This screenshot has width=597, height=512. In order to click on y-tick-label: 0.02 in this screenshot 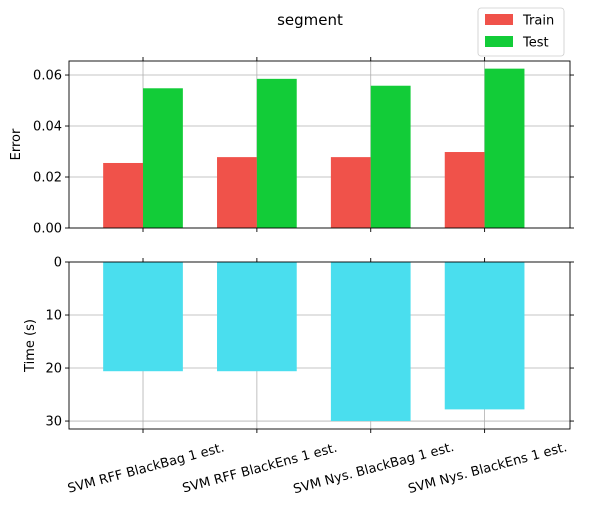, I will do `click(47, 178)`.